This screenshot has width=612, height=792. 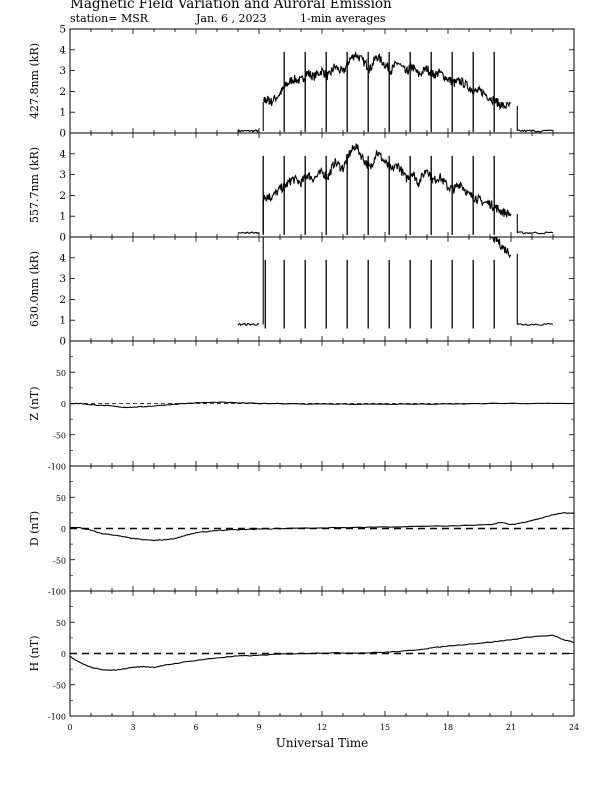 What do you see at coordinates (132, 727) in the screenshot?
I see `x-tick-label: 3` at bounding box center [132, 727].